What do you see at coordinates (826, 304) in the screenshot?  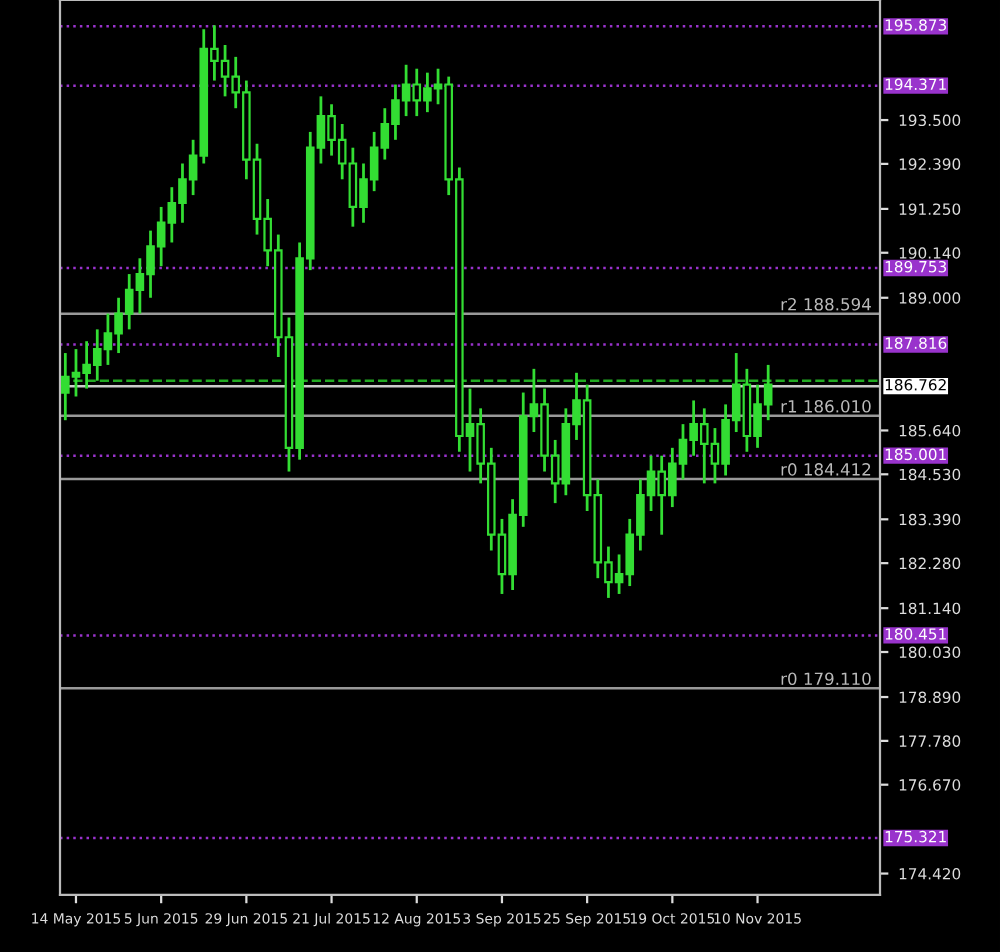 I see `ref-line-label: r2 188.594` at bounding box center [826, 304].